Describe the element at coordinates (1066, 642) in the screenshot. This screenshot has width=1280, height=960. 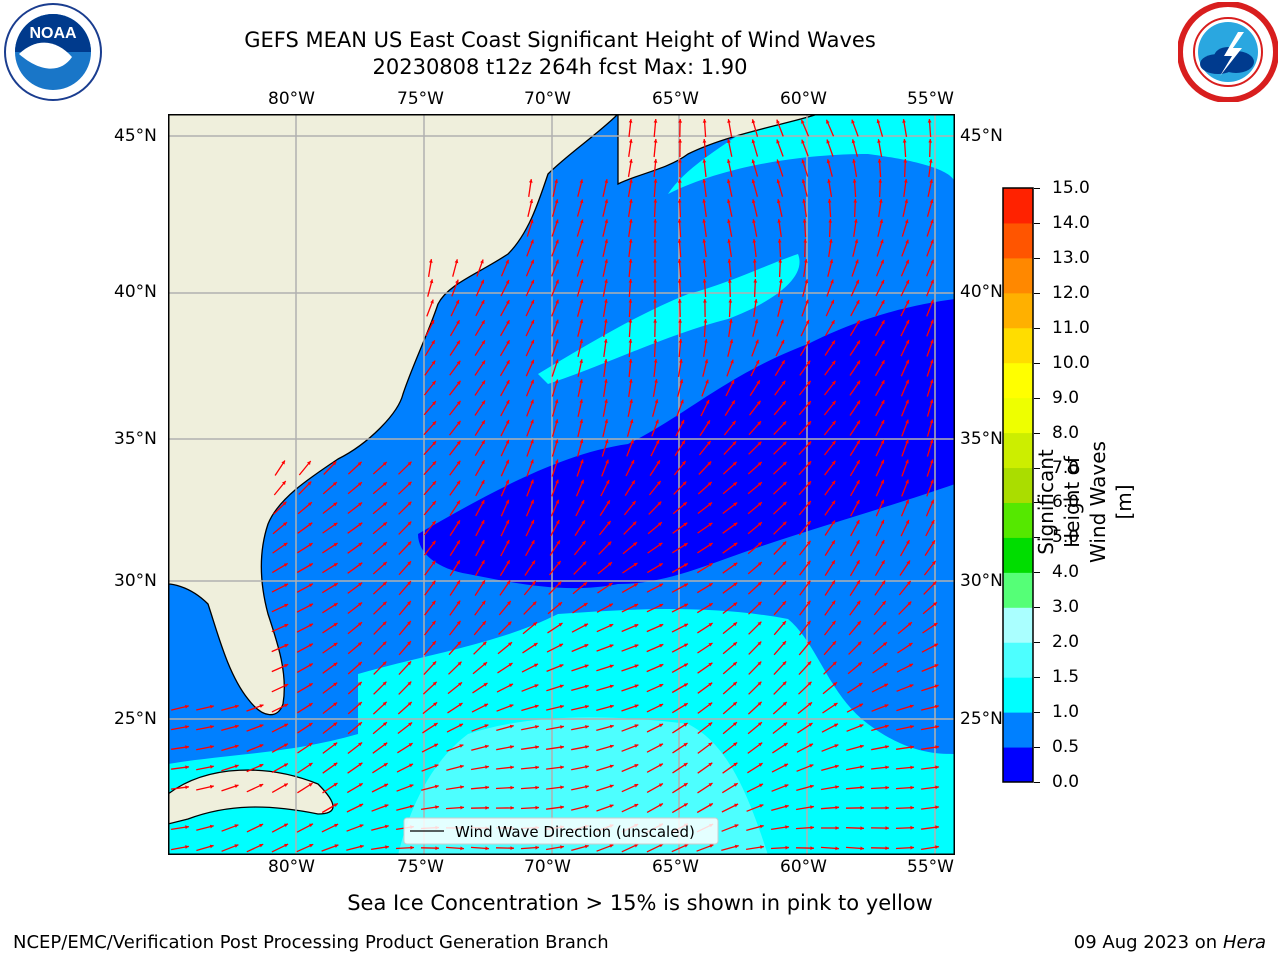
I see `colorbar-tick-label: 2.0` at that location.